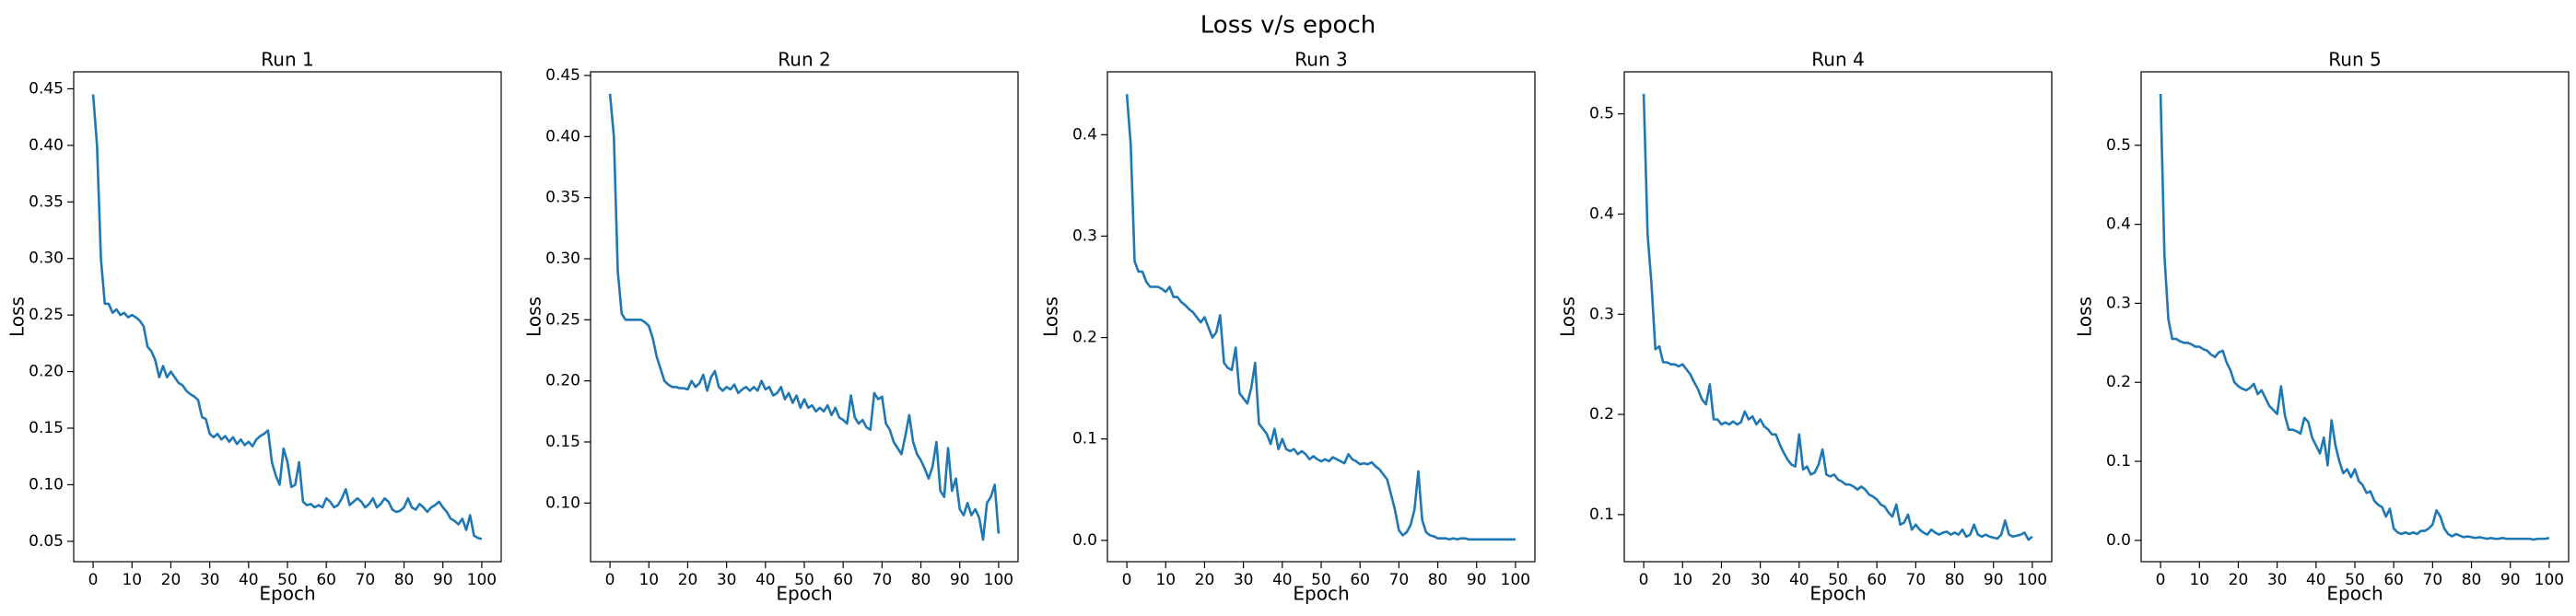 This screenshot has width=2576, height=616. I want to click on y-tick-label: 0.5, so click(2118, 145).